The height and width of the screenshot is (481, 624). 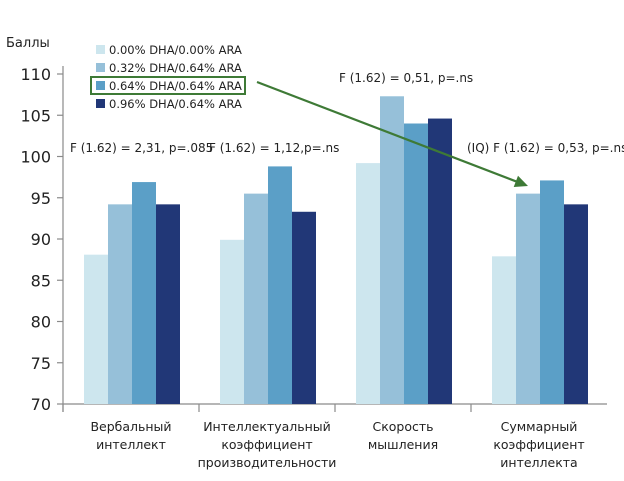 I want to click on arrow-line, so click(x=389, y=132).